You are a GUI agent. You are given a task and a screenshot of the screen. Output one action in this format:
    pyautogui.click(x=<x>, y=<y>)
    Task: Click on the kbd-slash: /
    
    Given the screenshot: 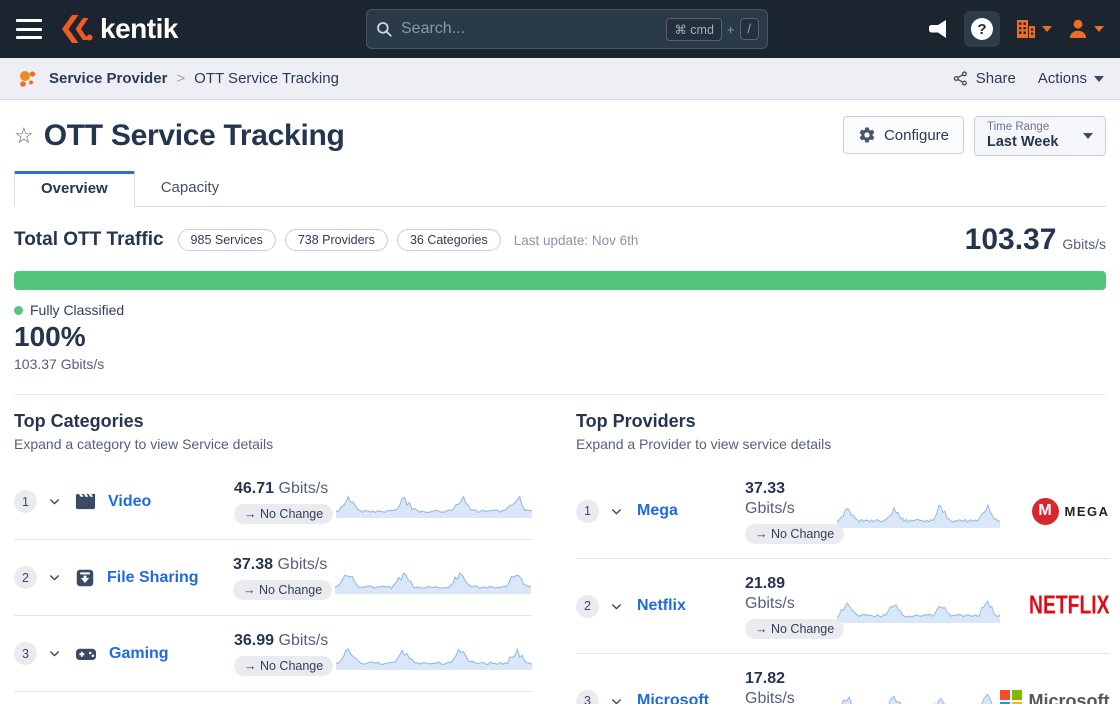 What is the action you would take?
    pyautogui.click(x=749, y=29)
    